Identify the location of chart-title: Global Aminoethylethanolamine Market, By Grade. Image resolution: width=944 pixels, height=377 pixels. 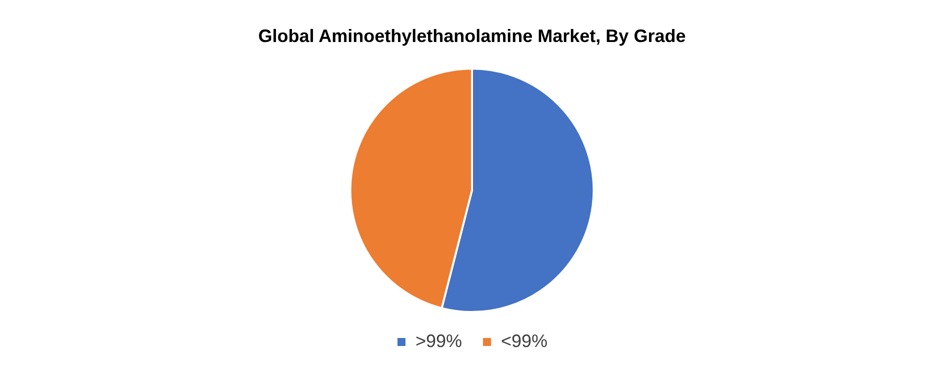
(472, 36).